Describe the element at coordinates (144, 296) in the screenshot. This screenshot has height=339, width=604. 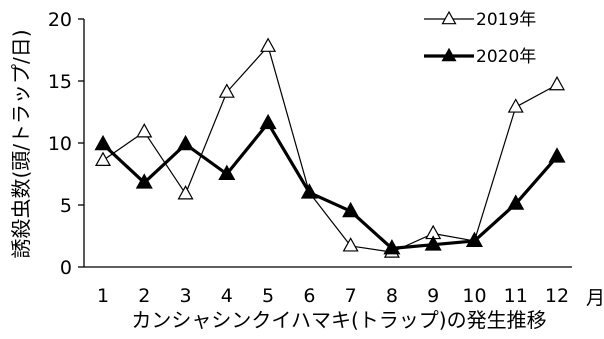
I see `x-tick-label: 2` at that location.